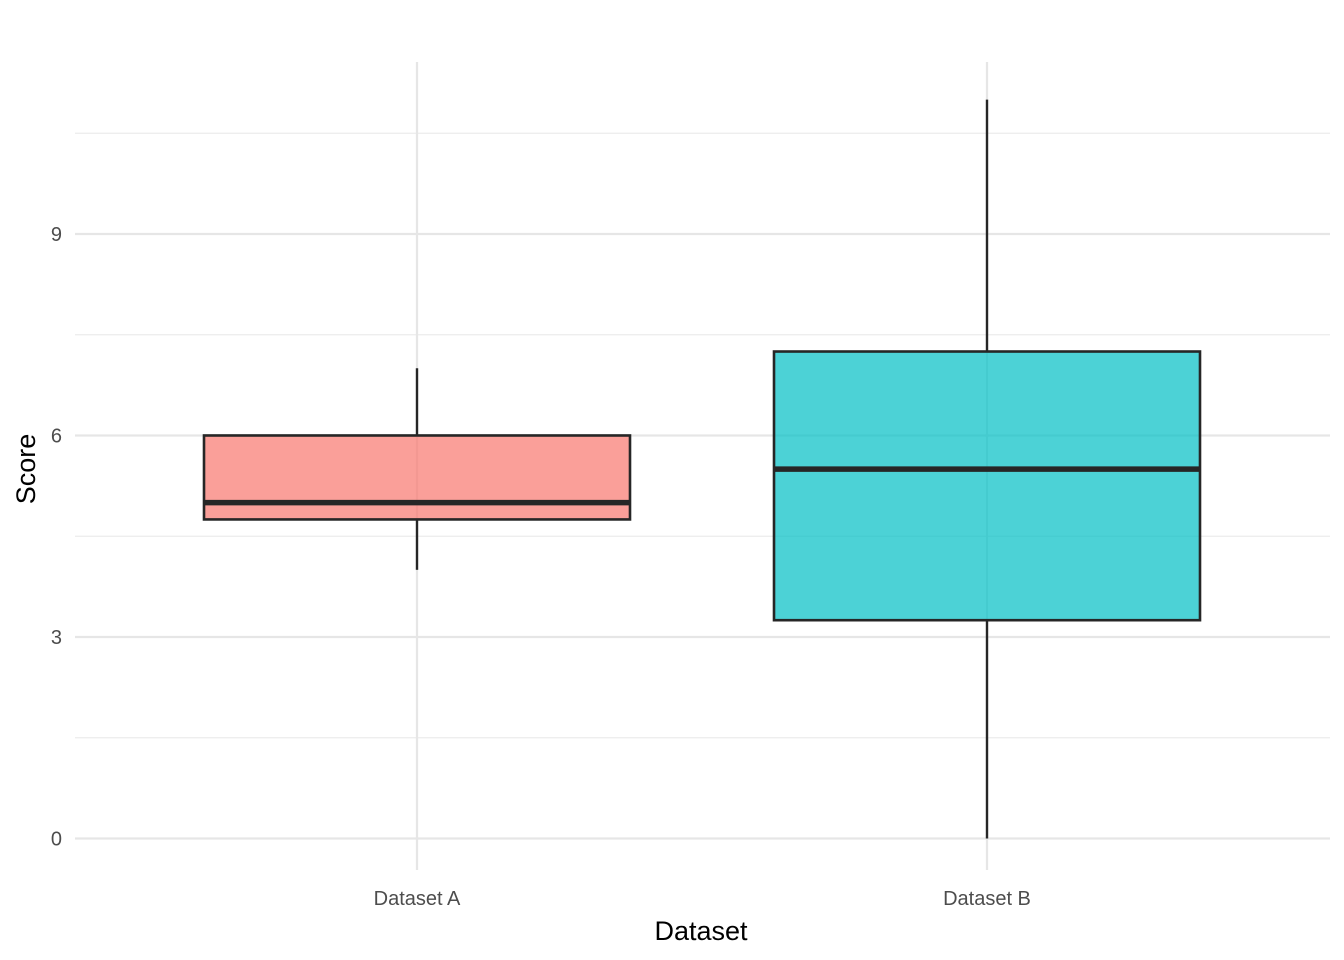  What do you see at coordinates (56, 638) in the screenshot?
I see `y-tick-label: 3` at bounding box center [56, 638].